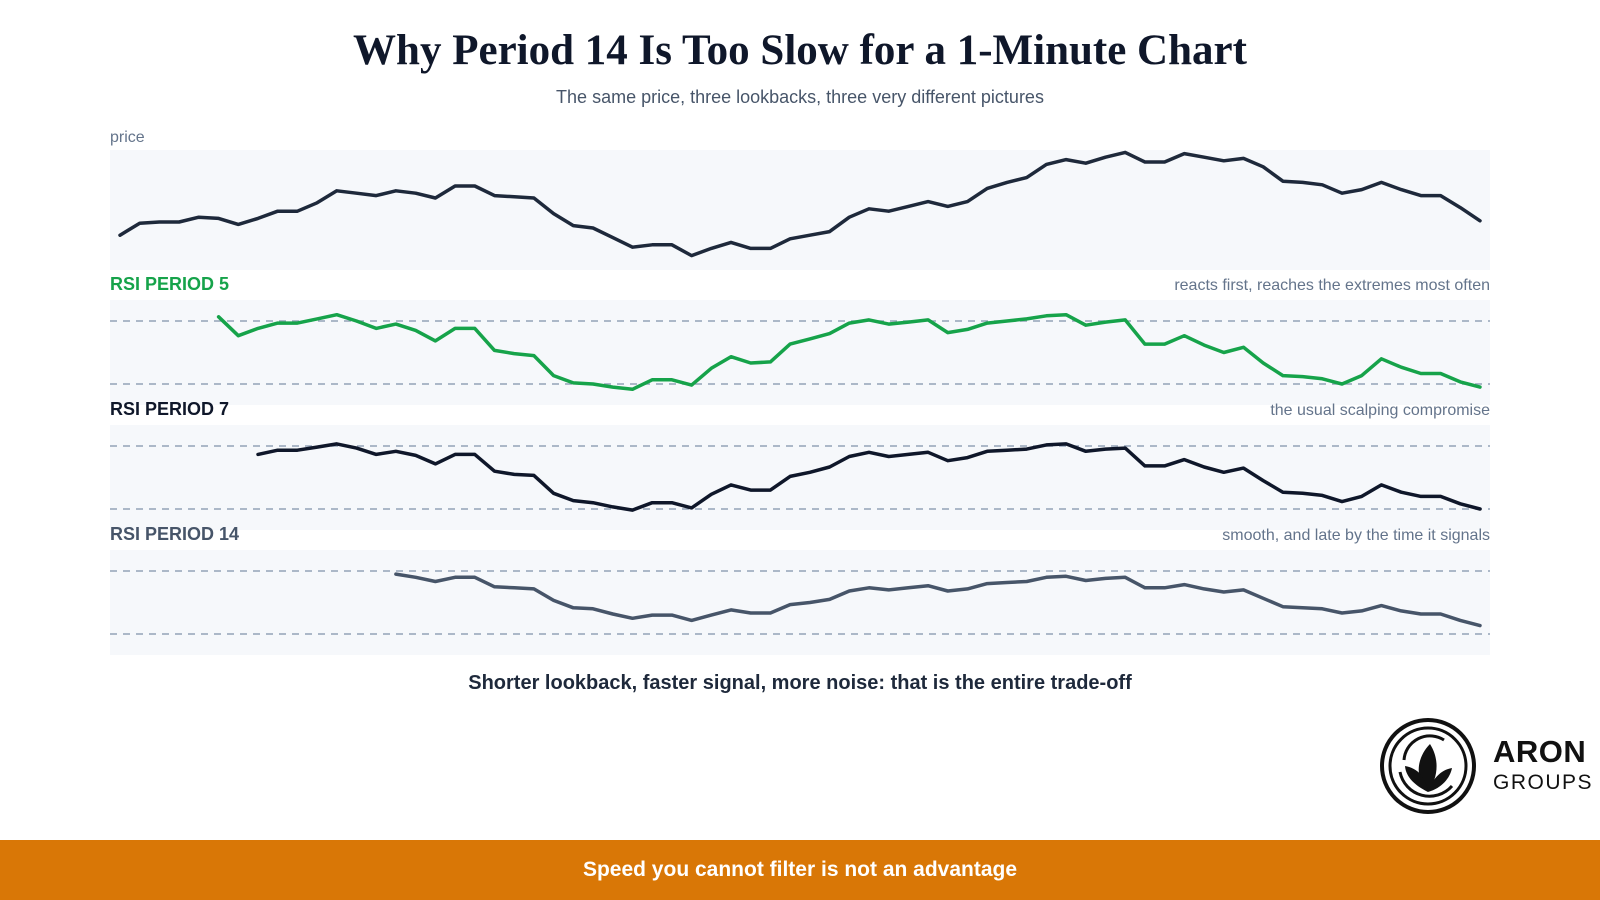  I want to click on price-panel-background, so click(800, 210).